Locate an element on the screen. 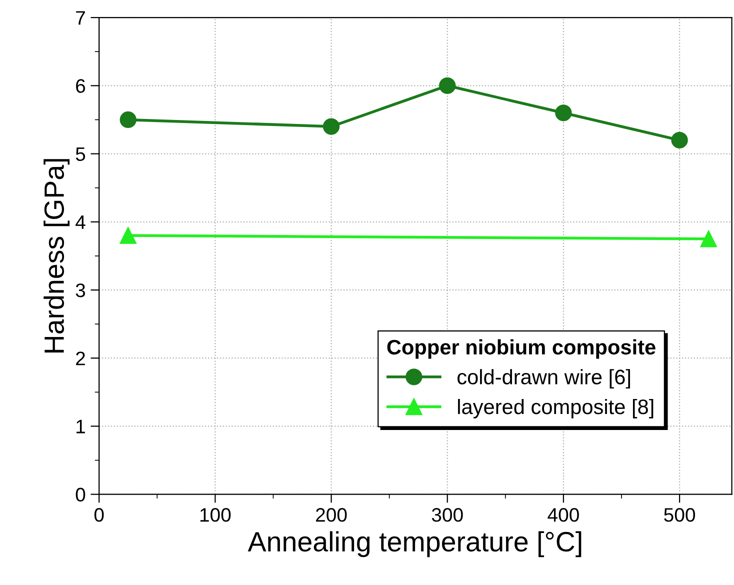  x-tick-label: 100 is located at coordinates (215, 515).